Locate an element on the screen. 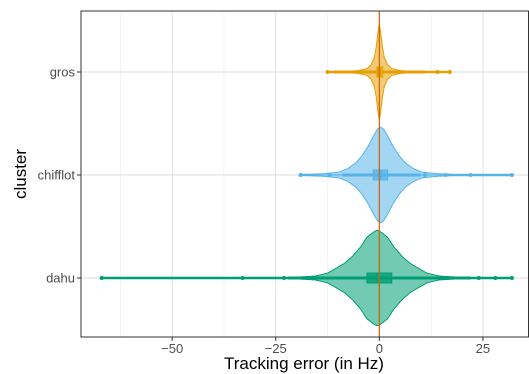 This screenshot has width=529, height=374. violin-chifflot is located at coordinates (406, 175).